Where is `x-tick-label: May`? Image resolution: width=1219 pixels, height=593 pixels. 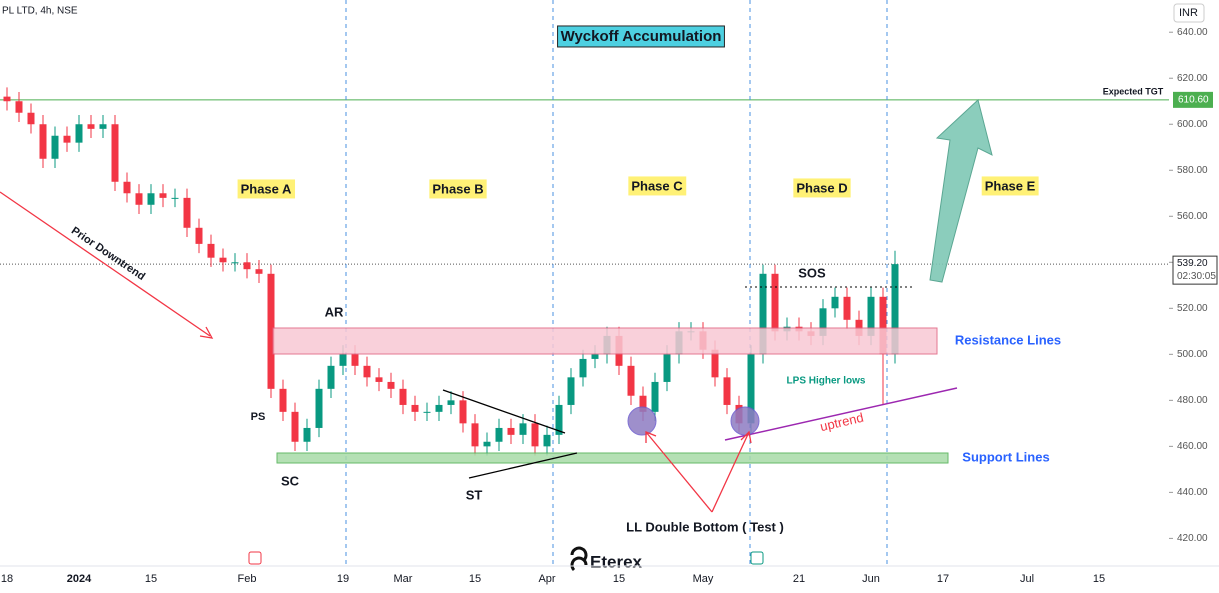
x-tick-label: May is located at coordinates (703, 579).